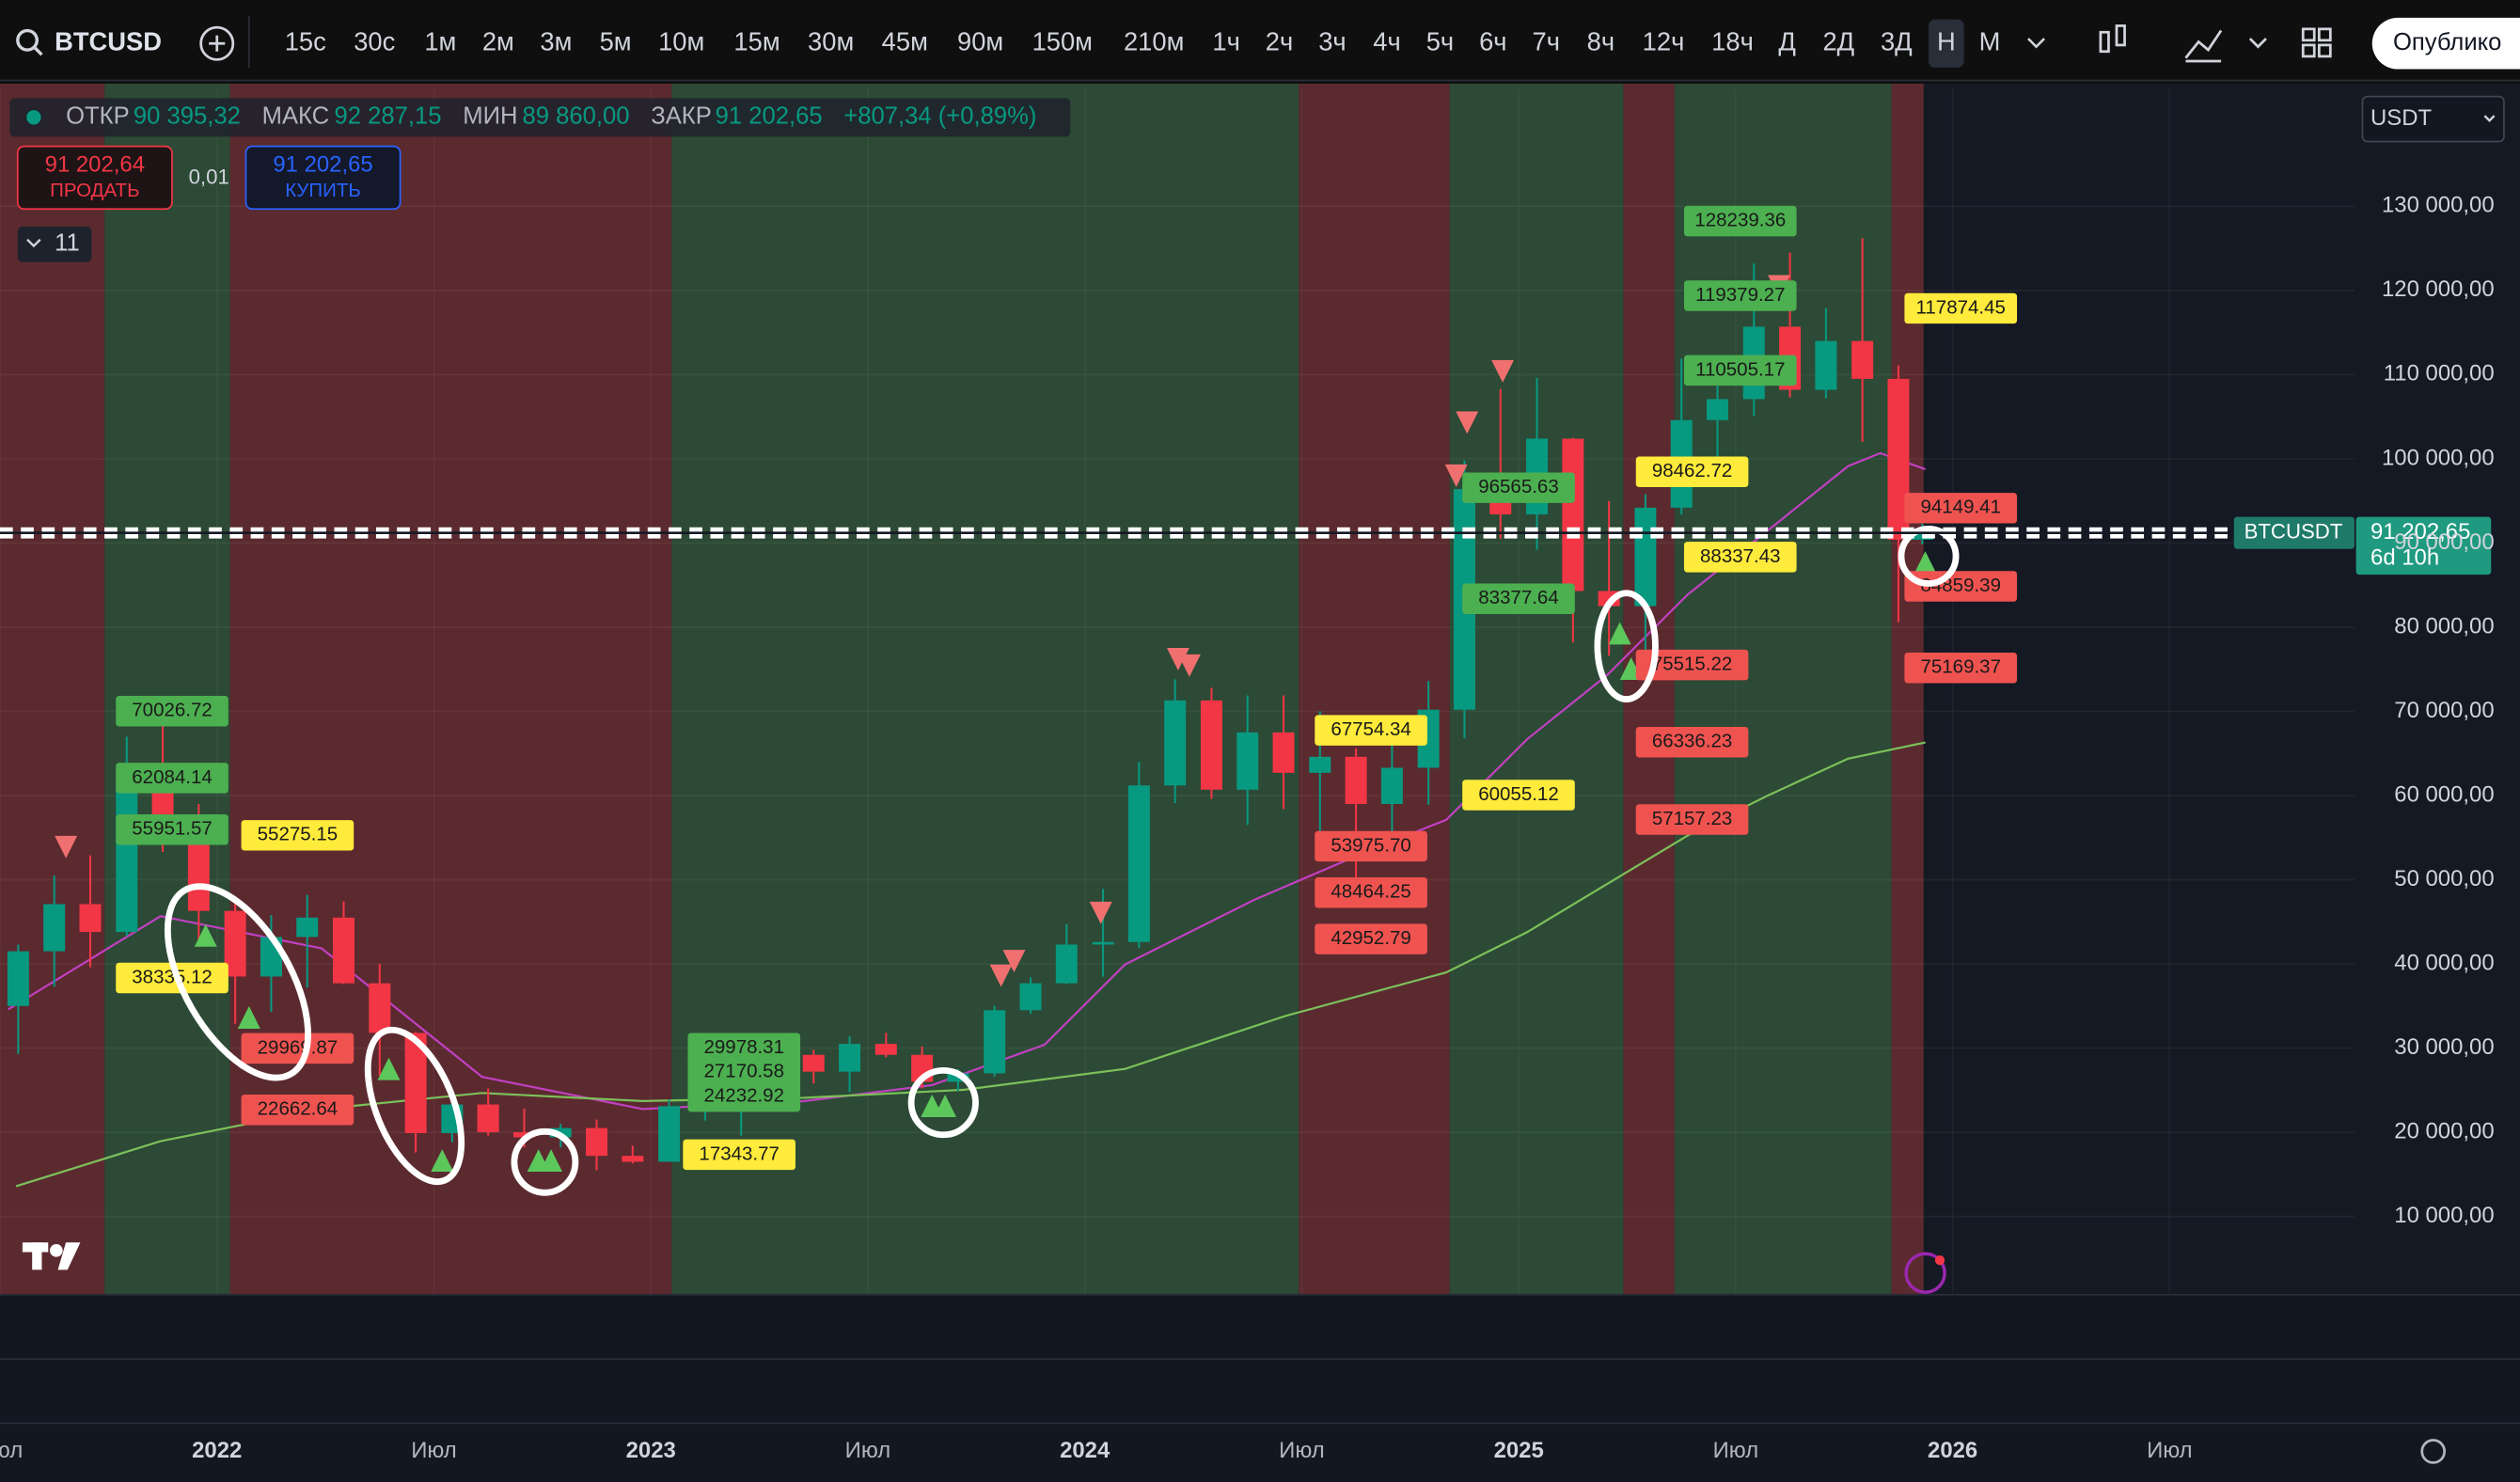  Describe the element at coordinates (2489, 118) in the screenshot. I see `chevron` at that location.